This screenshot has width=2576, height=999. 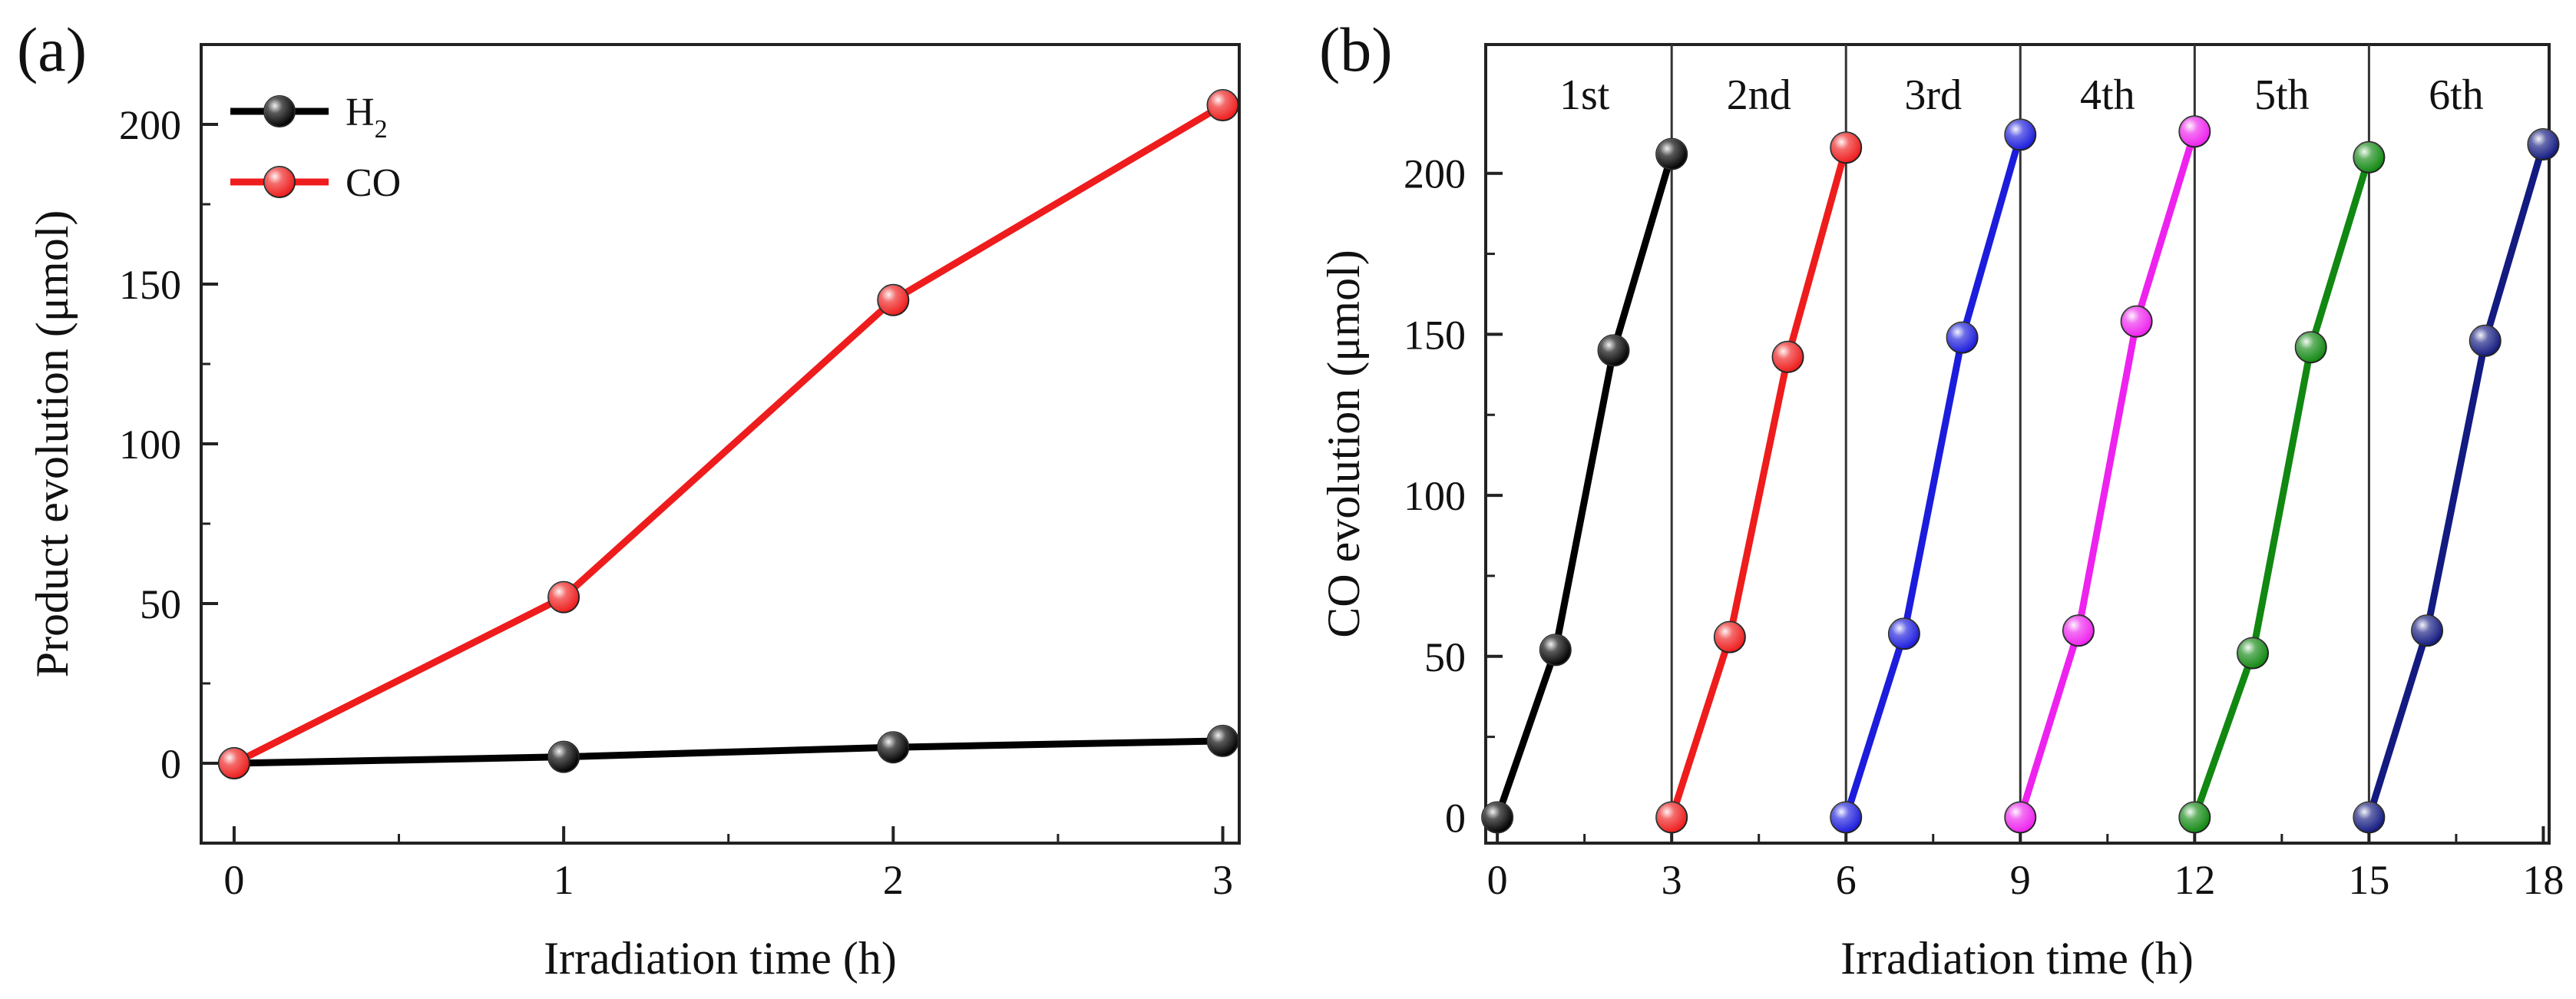 What do you see at coordinates (1356, 49) in the screenshot?
I see `panel-label-b: (b)` at bounding box center [1356, 49].